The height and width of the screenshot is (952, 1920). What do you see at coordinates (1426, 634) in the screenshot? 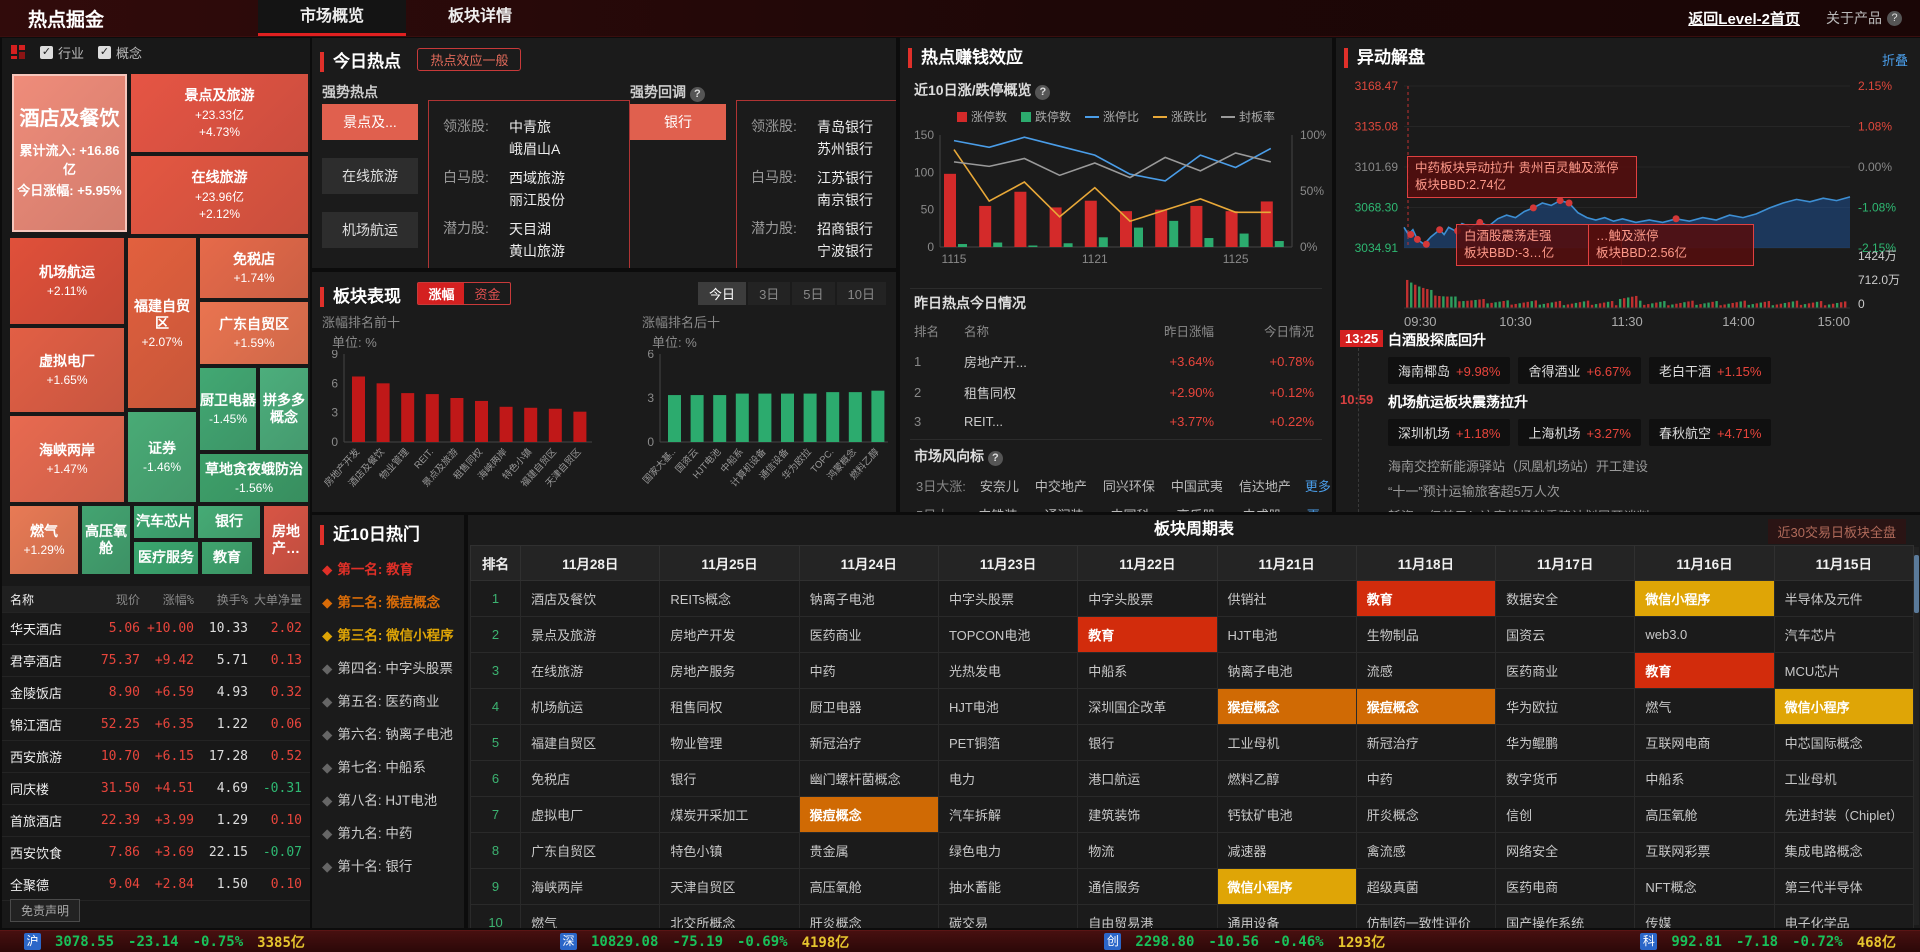
I see `cycle-cell: 生物制品` at bounding box center [1426, 634].